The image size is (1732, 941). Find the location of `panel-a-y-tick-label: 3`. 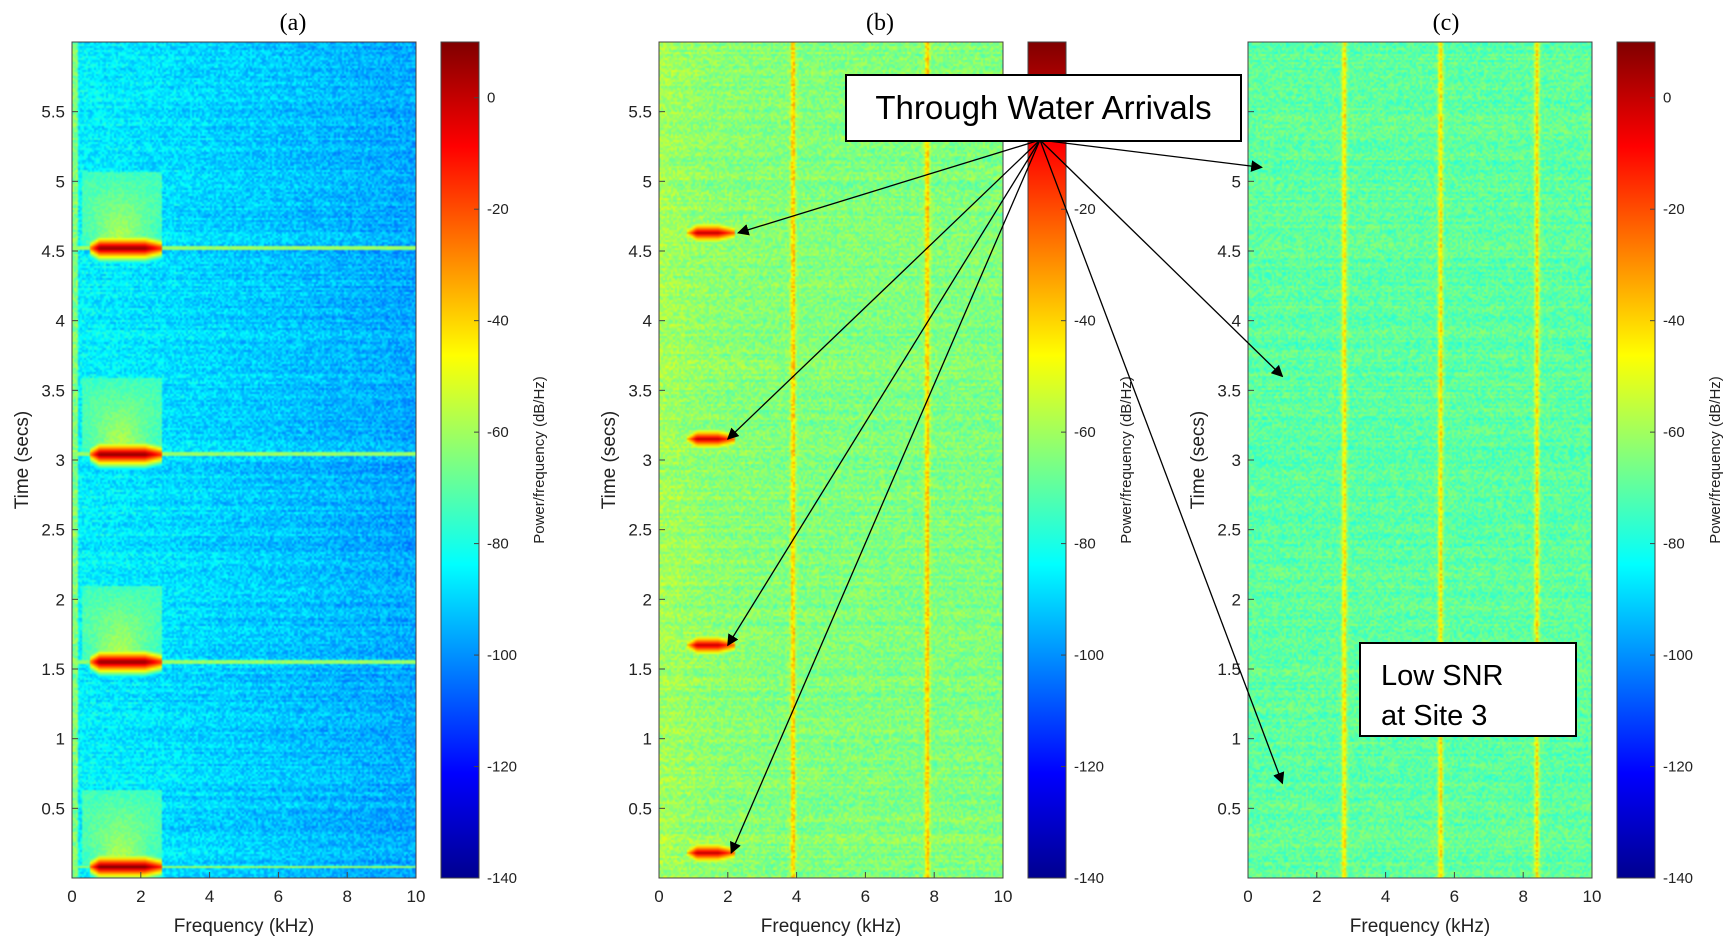

panel-a-y-tick-label: 3 is located at coordinates (60, 460).